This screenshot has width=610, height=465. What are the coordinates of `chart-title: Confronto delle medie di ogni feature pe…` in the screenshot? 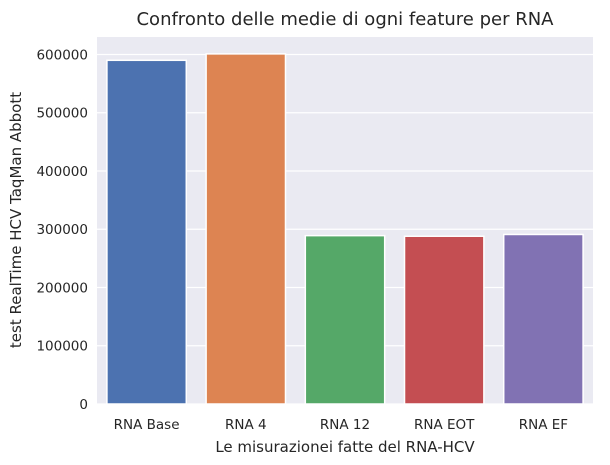 It's located at (345, 19).